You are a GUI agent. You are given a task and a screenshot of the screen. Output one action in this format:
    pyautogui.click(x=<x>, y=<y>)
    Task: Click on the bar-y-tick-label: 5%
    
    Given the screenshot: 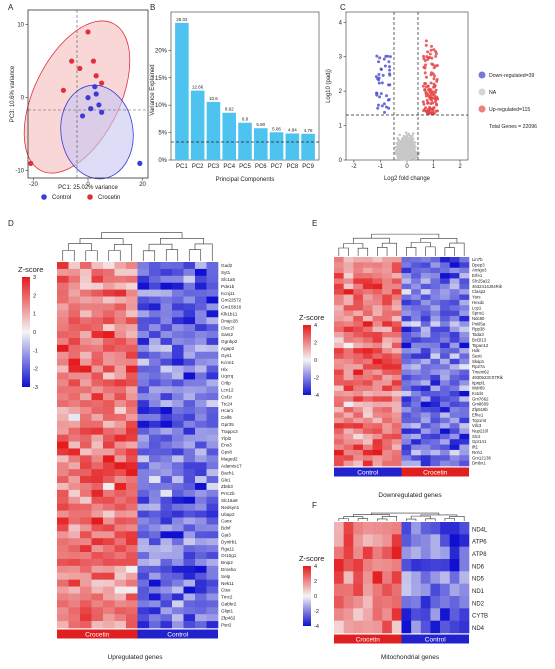 What is the action you would take?
    pyautogui.click(x=162, y=134)
    